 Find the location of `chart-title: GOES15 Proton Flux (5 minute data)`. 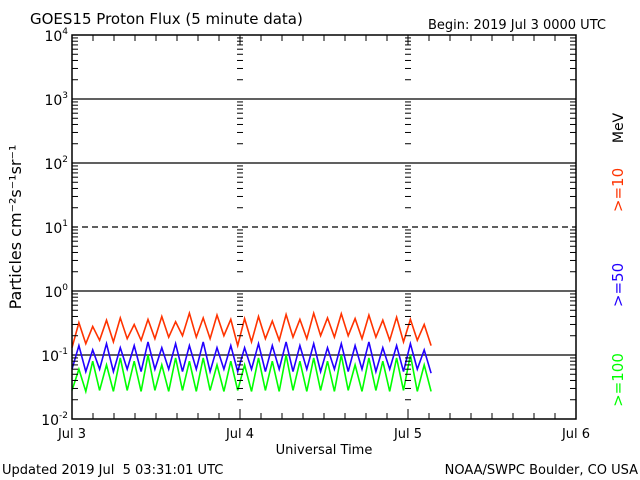

chart-title: GOES15 Proton Flux (5 minute data) is located at coordinates (166, 19).